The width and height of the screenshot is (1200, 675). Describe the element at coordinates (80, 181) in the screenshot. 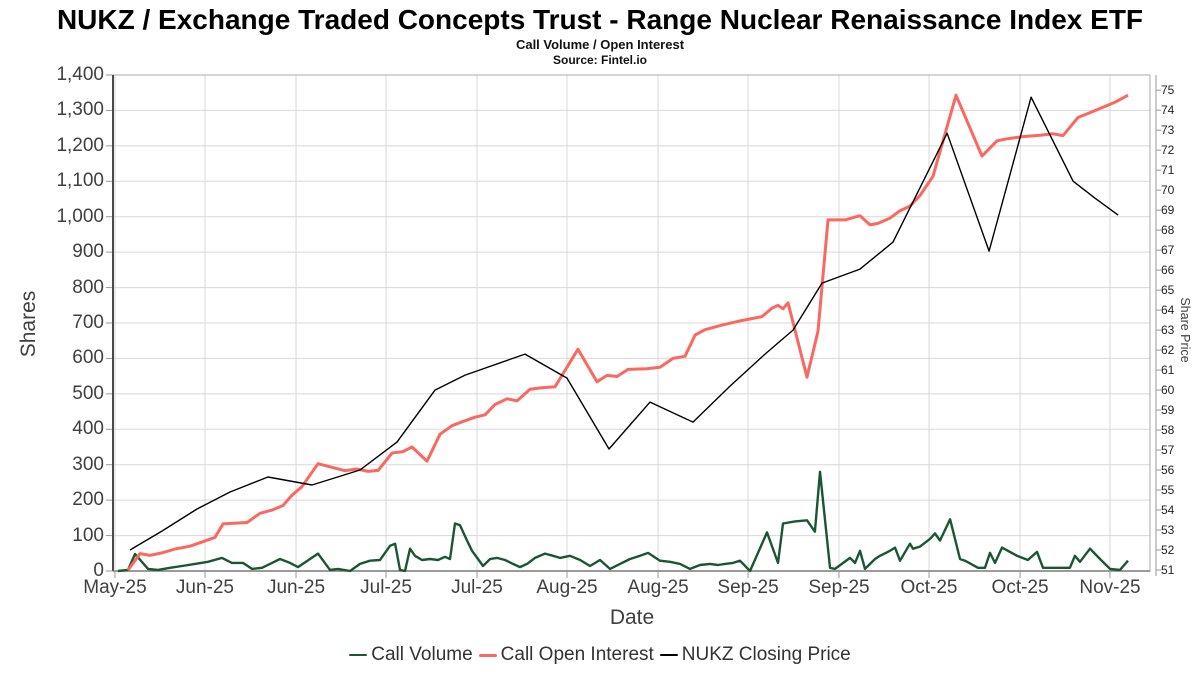

I see `y-left-tick-label: 1,100` at that location.